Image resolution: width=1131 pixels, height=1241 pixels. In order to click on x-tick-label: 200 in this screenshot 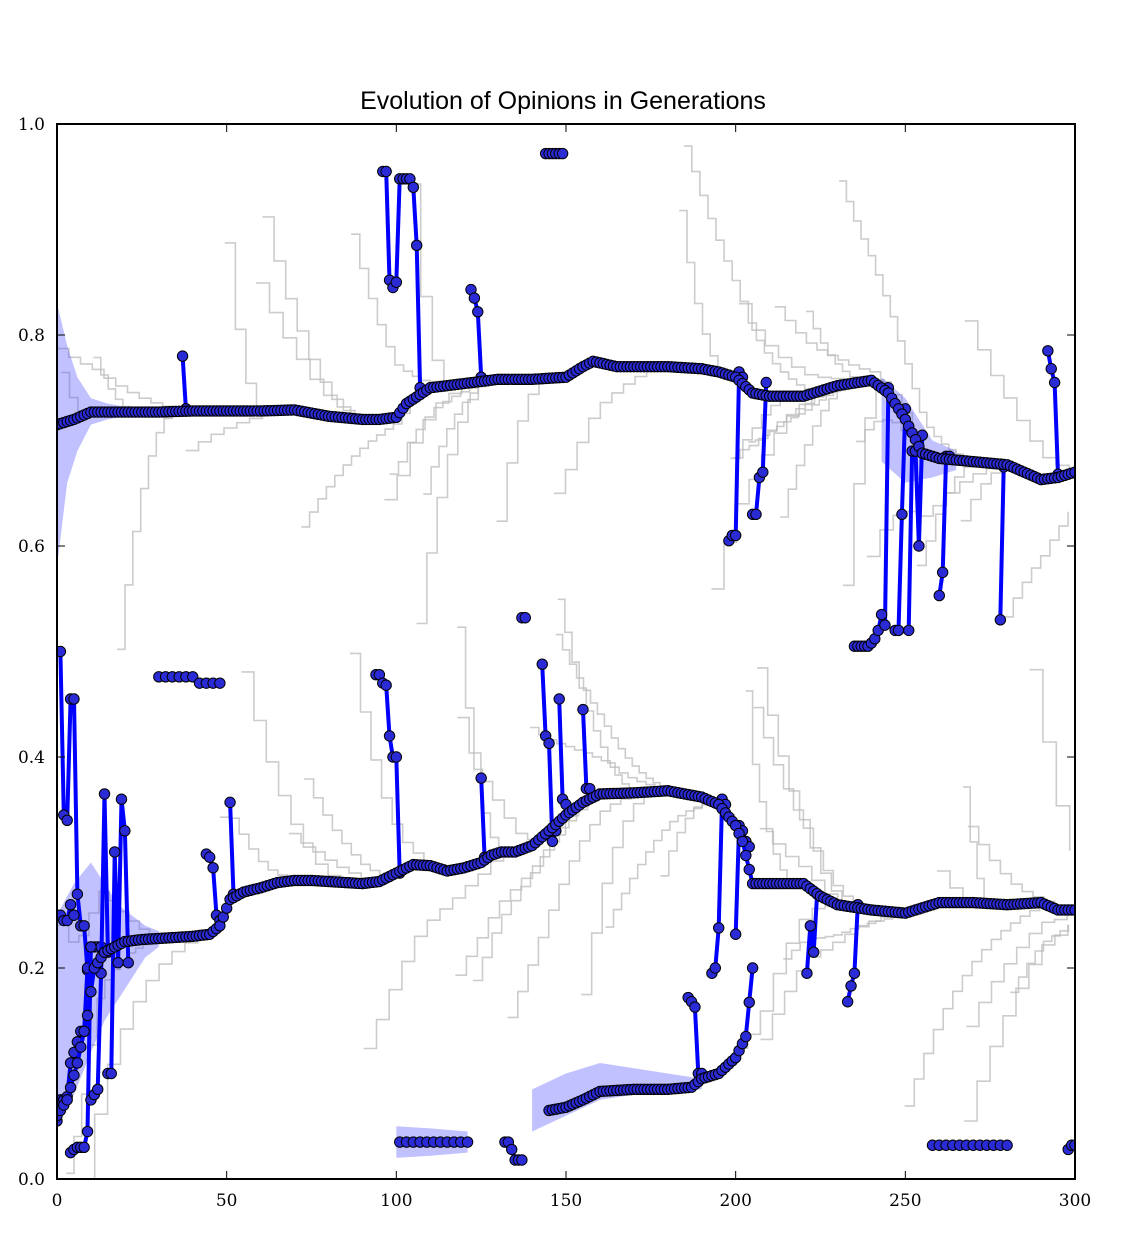, I will do `click(735, 1201)`.